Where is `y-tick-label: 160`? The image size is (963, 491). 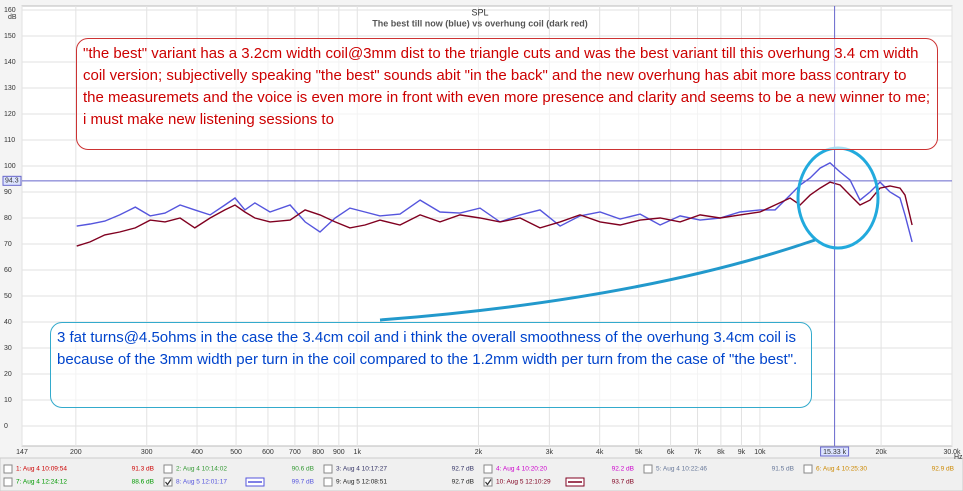 y-tick-label: 160 is located at coordinates (10, 10).